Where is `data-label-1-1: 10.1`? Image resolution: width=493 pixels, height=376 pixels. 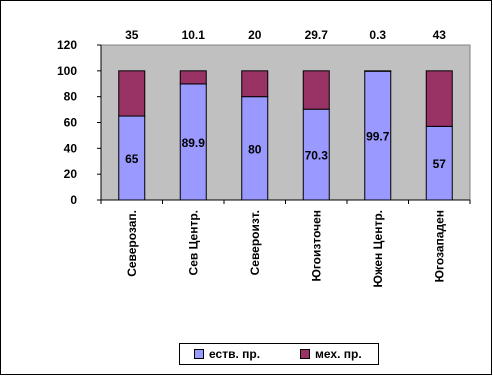
data-label-1-1: 10.1 is located at coordinates (194, 35).